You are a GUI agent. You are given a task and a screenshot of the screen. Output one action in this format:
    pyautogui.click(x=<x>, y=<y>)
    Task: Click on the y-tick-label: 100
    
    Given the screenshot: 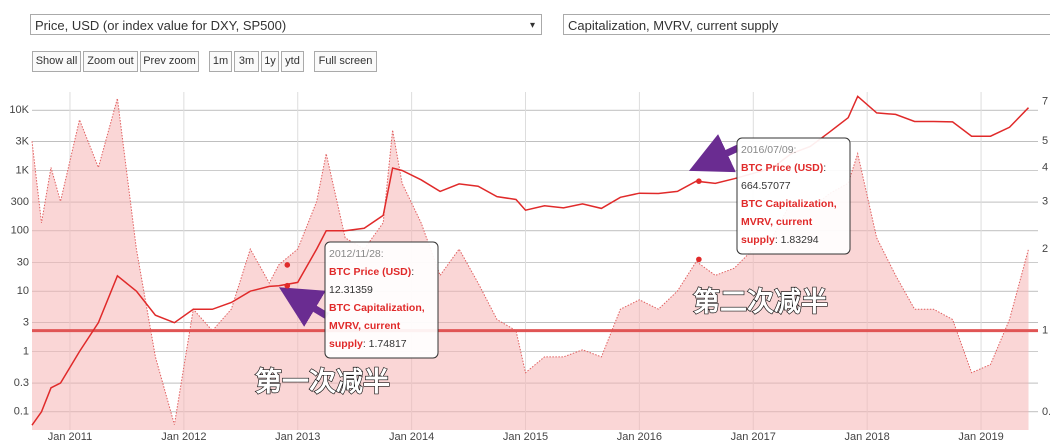 What is the action you would take?
    pyautogui.click(x=20, y=231)
    